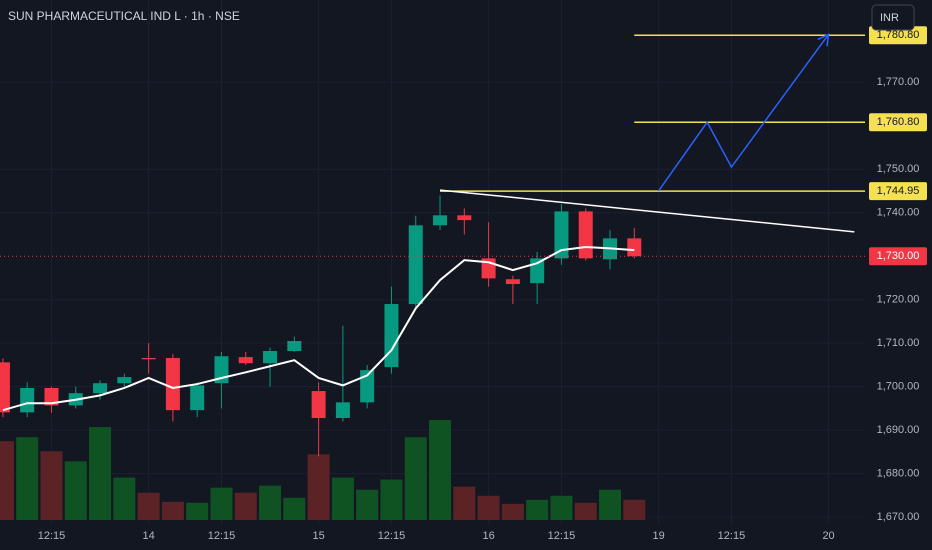  Describe the element at coordinates (148, 536) in the screenshot. I see `x-tick-label: 14` at that location.